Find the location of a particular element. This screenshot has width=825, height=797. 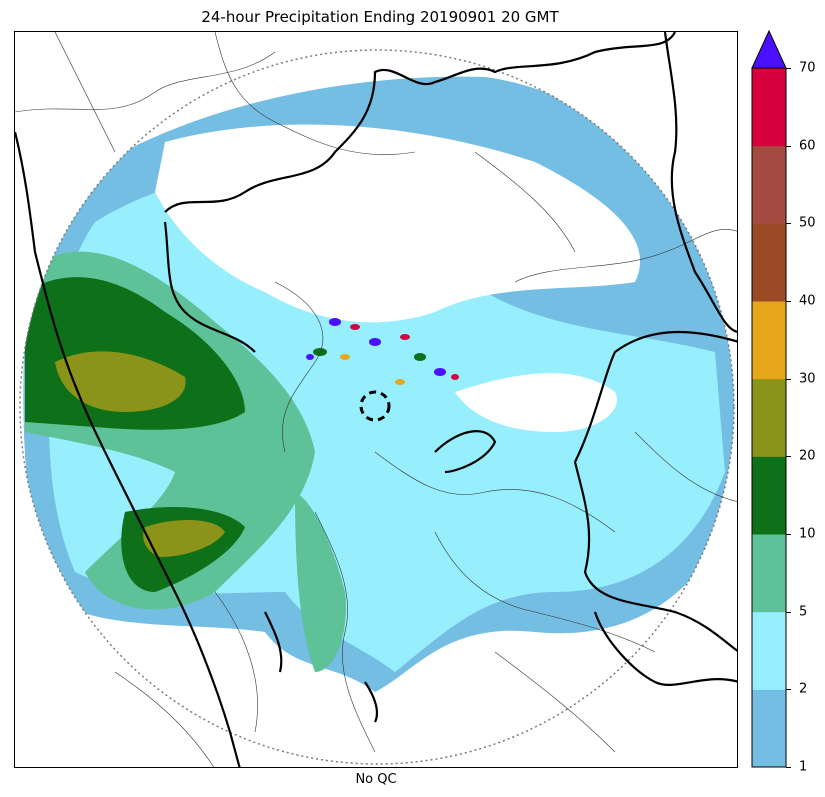

radar-site-marker is located at coordinates (375, 406).